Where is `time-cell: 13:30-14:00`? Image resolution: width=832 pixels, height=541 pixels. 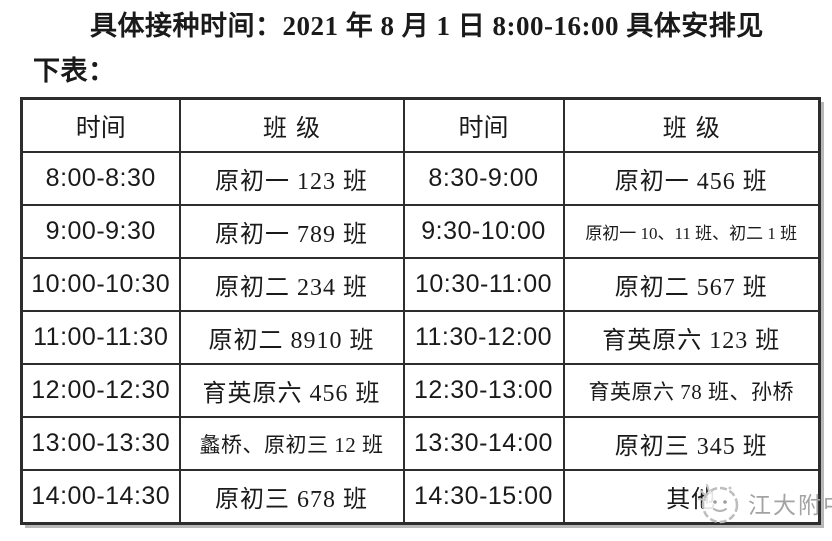 time-cell: 13:30-14:00 is located at coordinates (483, 443).